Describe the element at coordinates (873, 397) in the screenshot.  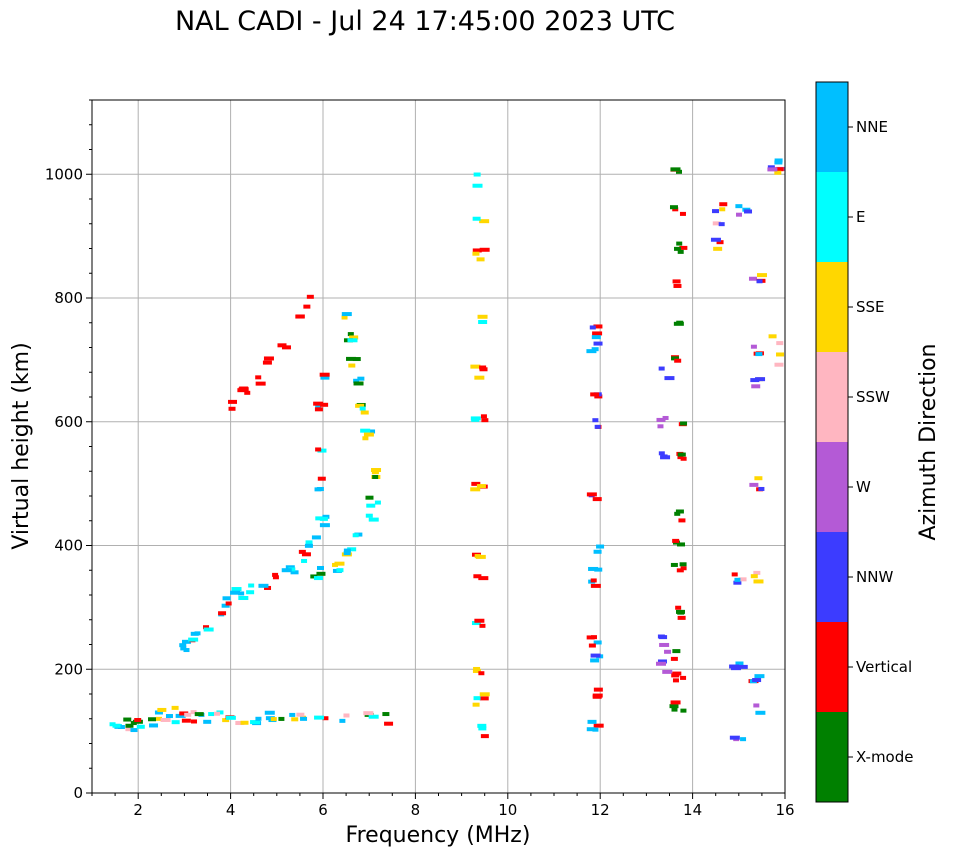
I see `colorbar-tick-label: SSW` at that location.